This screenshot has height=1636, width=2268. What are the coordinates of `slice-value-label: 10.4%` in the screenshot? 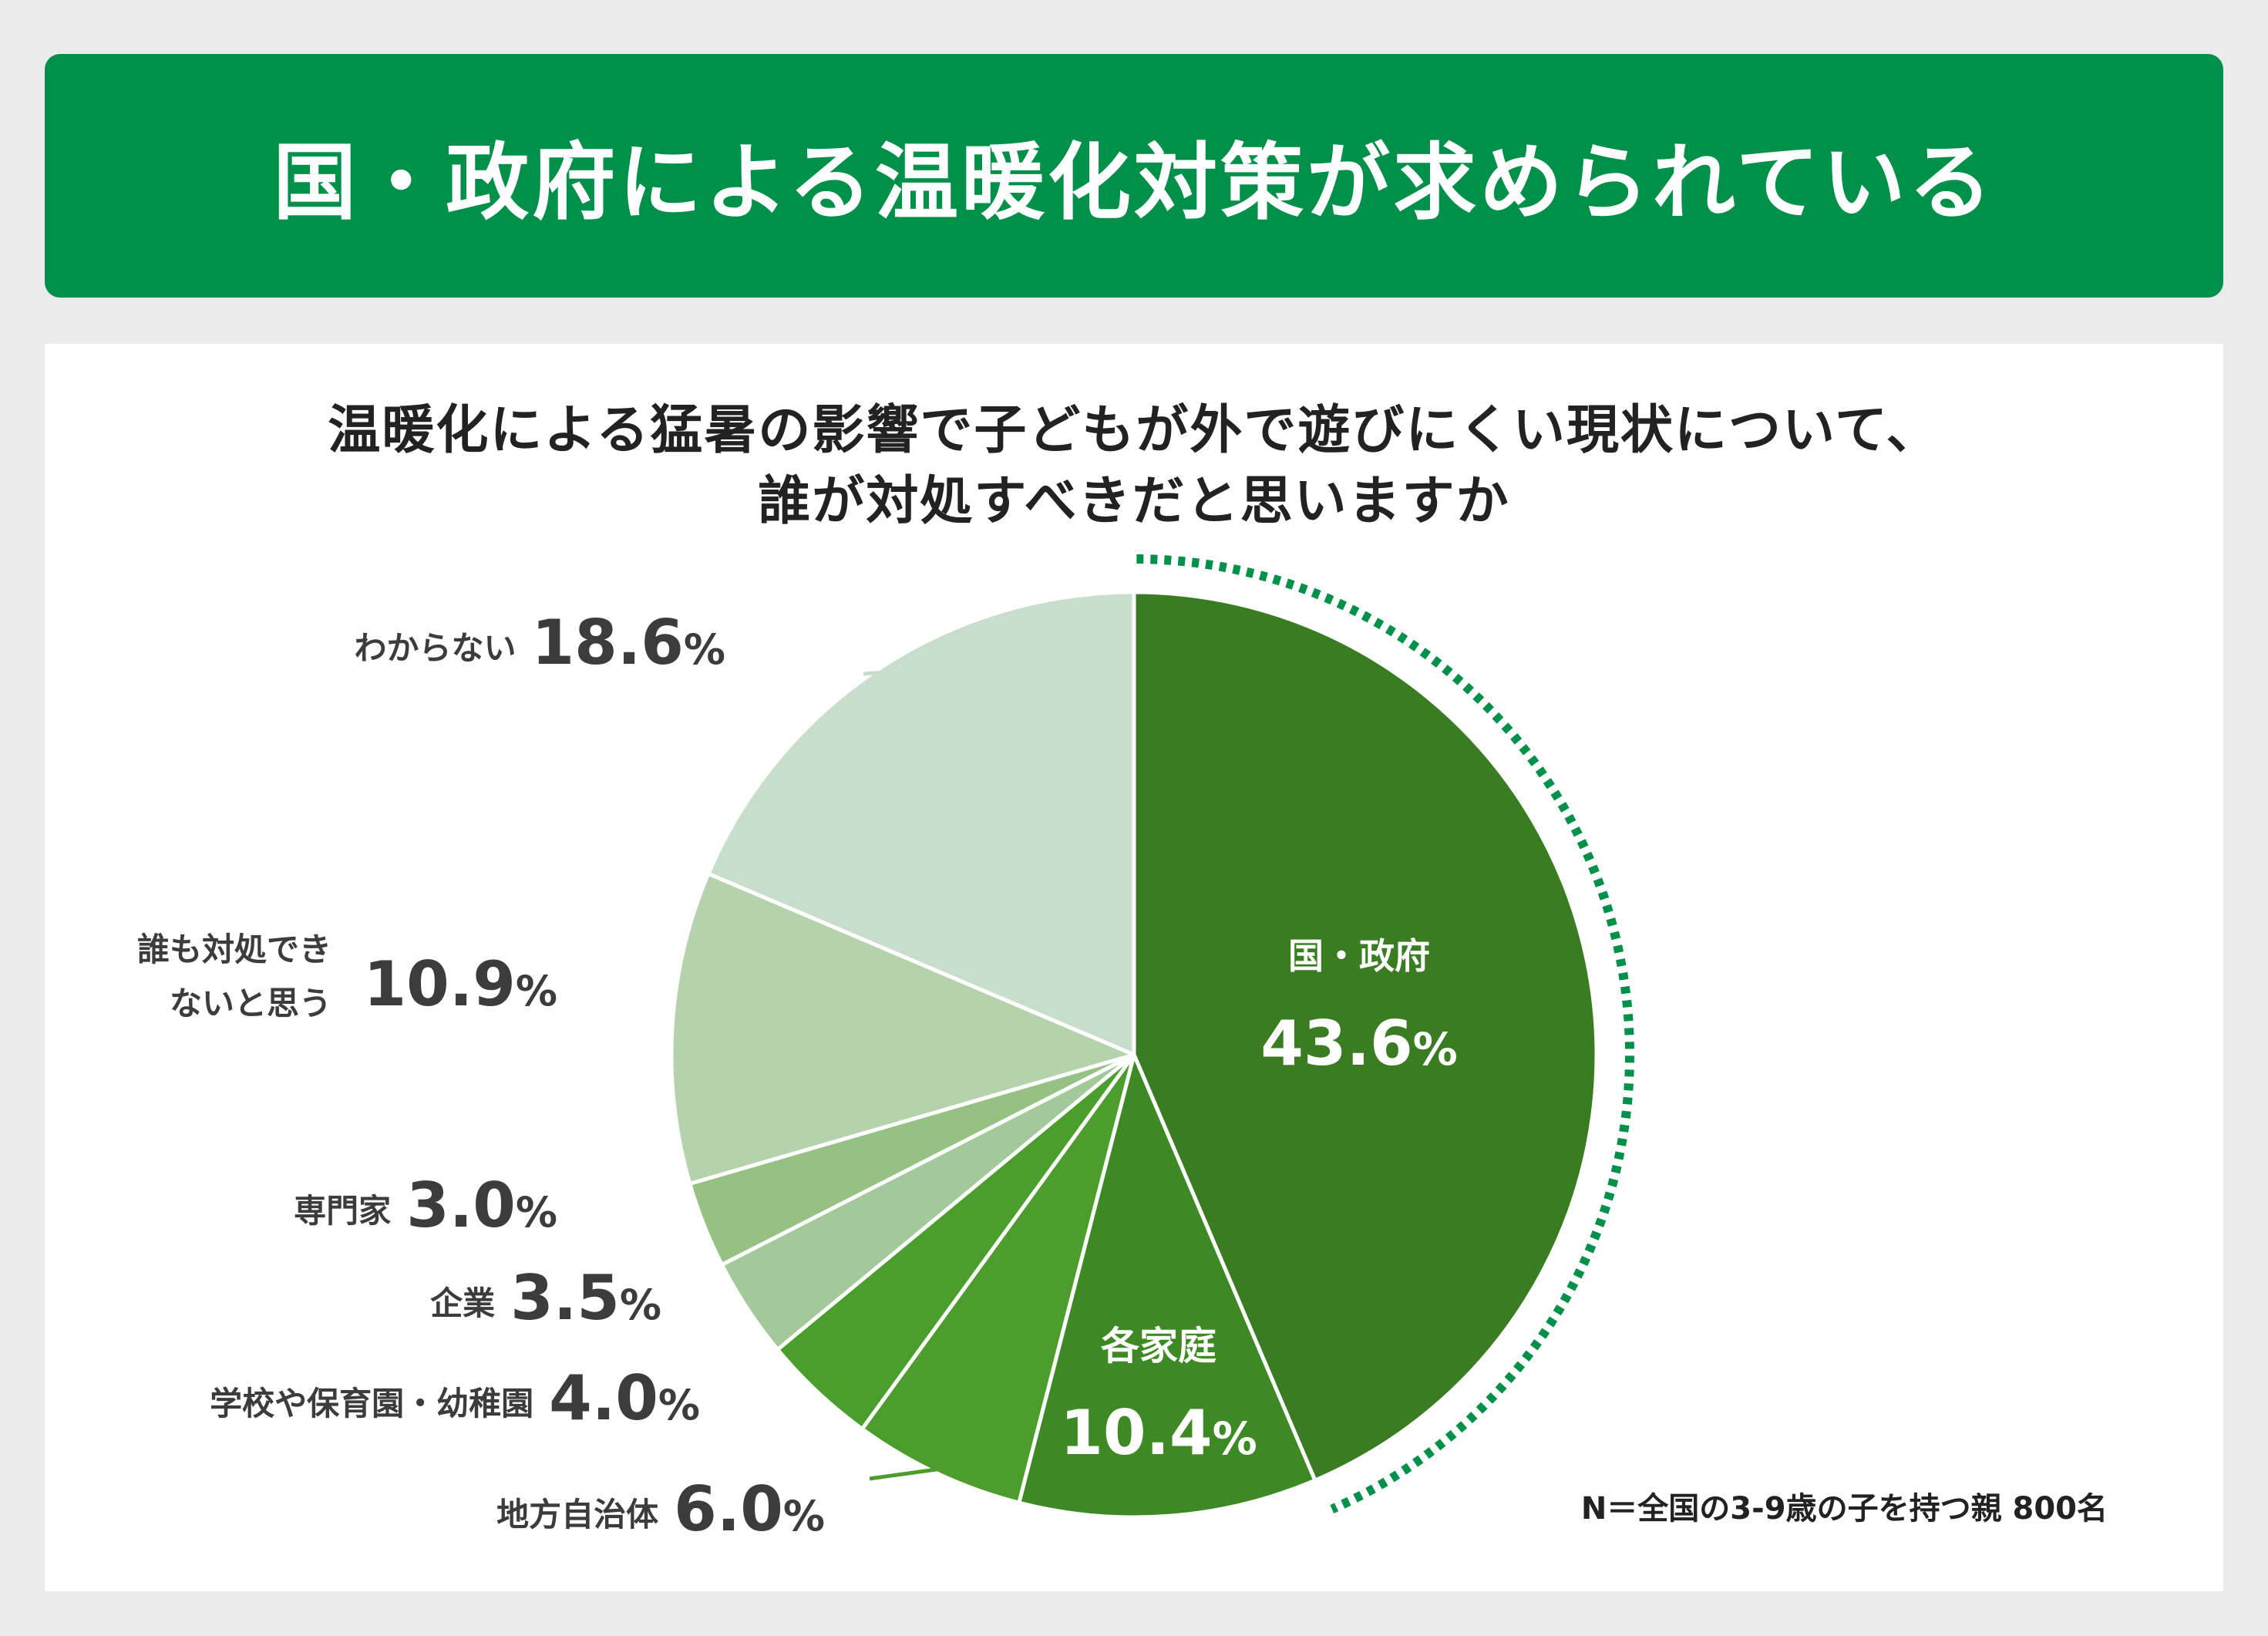 It's located at (1158, 1433).